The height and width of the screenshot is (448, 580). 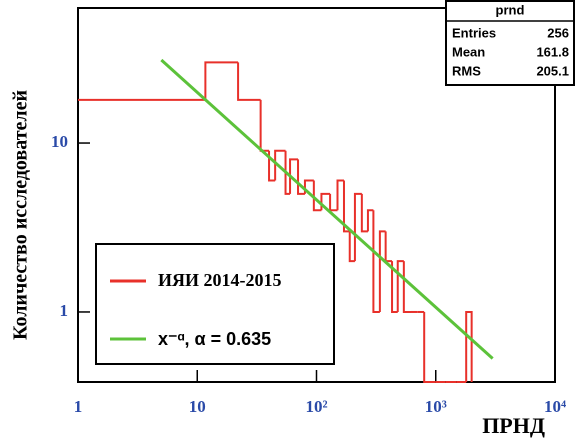 What do you see at coordinates (316, 406) in the screenshot?
I see `x-tick-label: 10²` at bounding box center [316, 406].